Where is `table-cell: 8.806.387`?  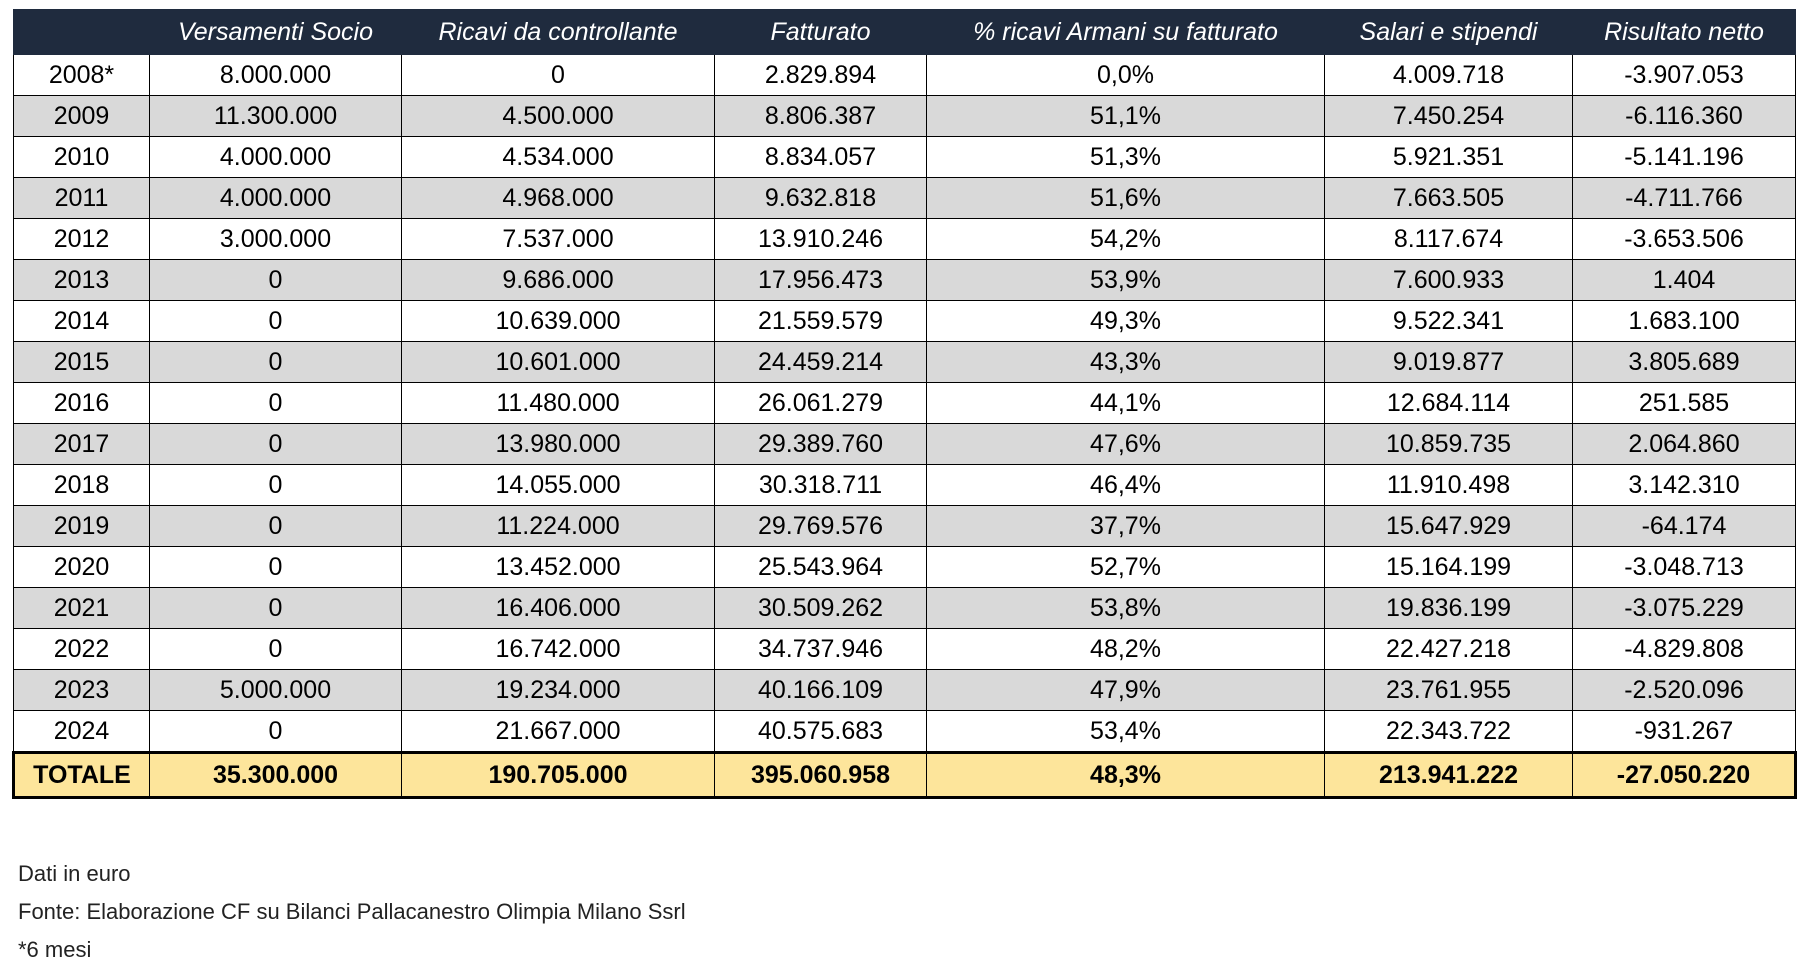 table-cell: 8.806.387 is located at coordinates (820, 116).